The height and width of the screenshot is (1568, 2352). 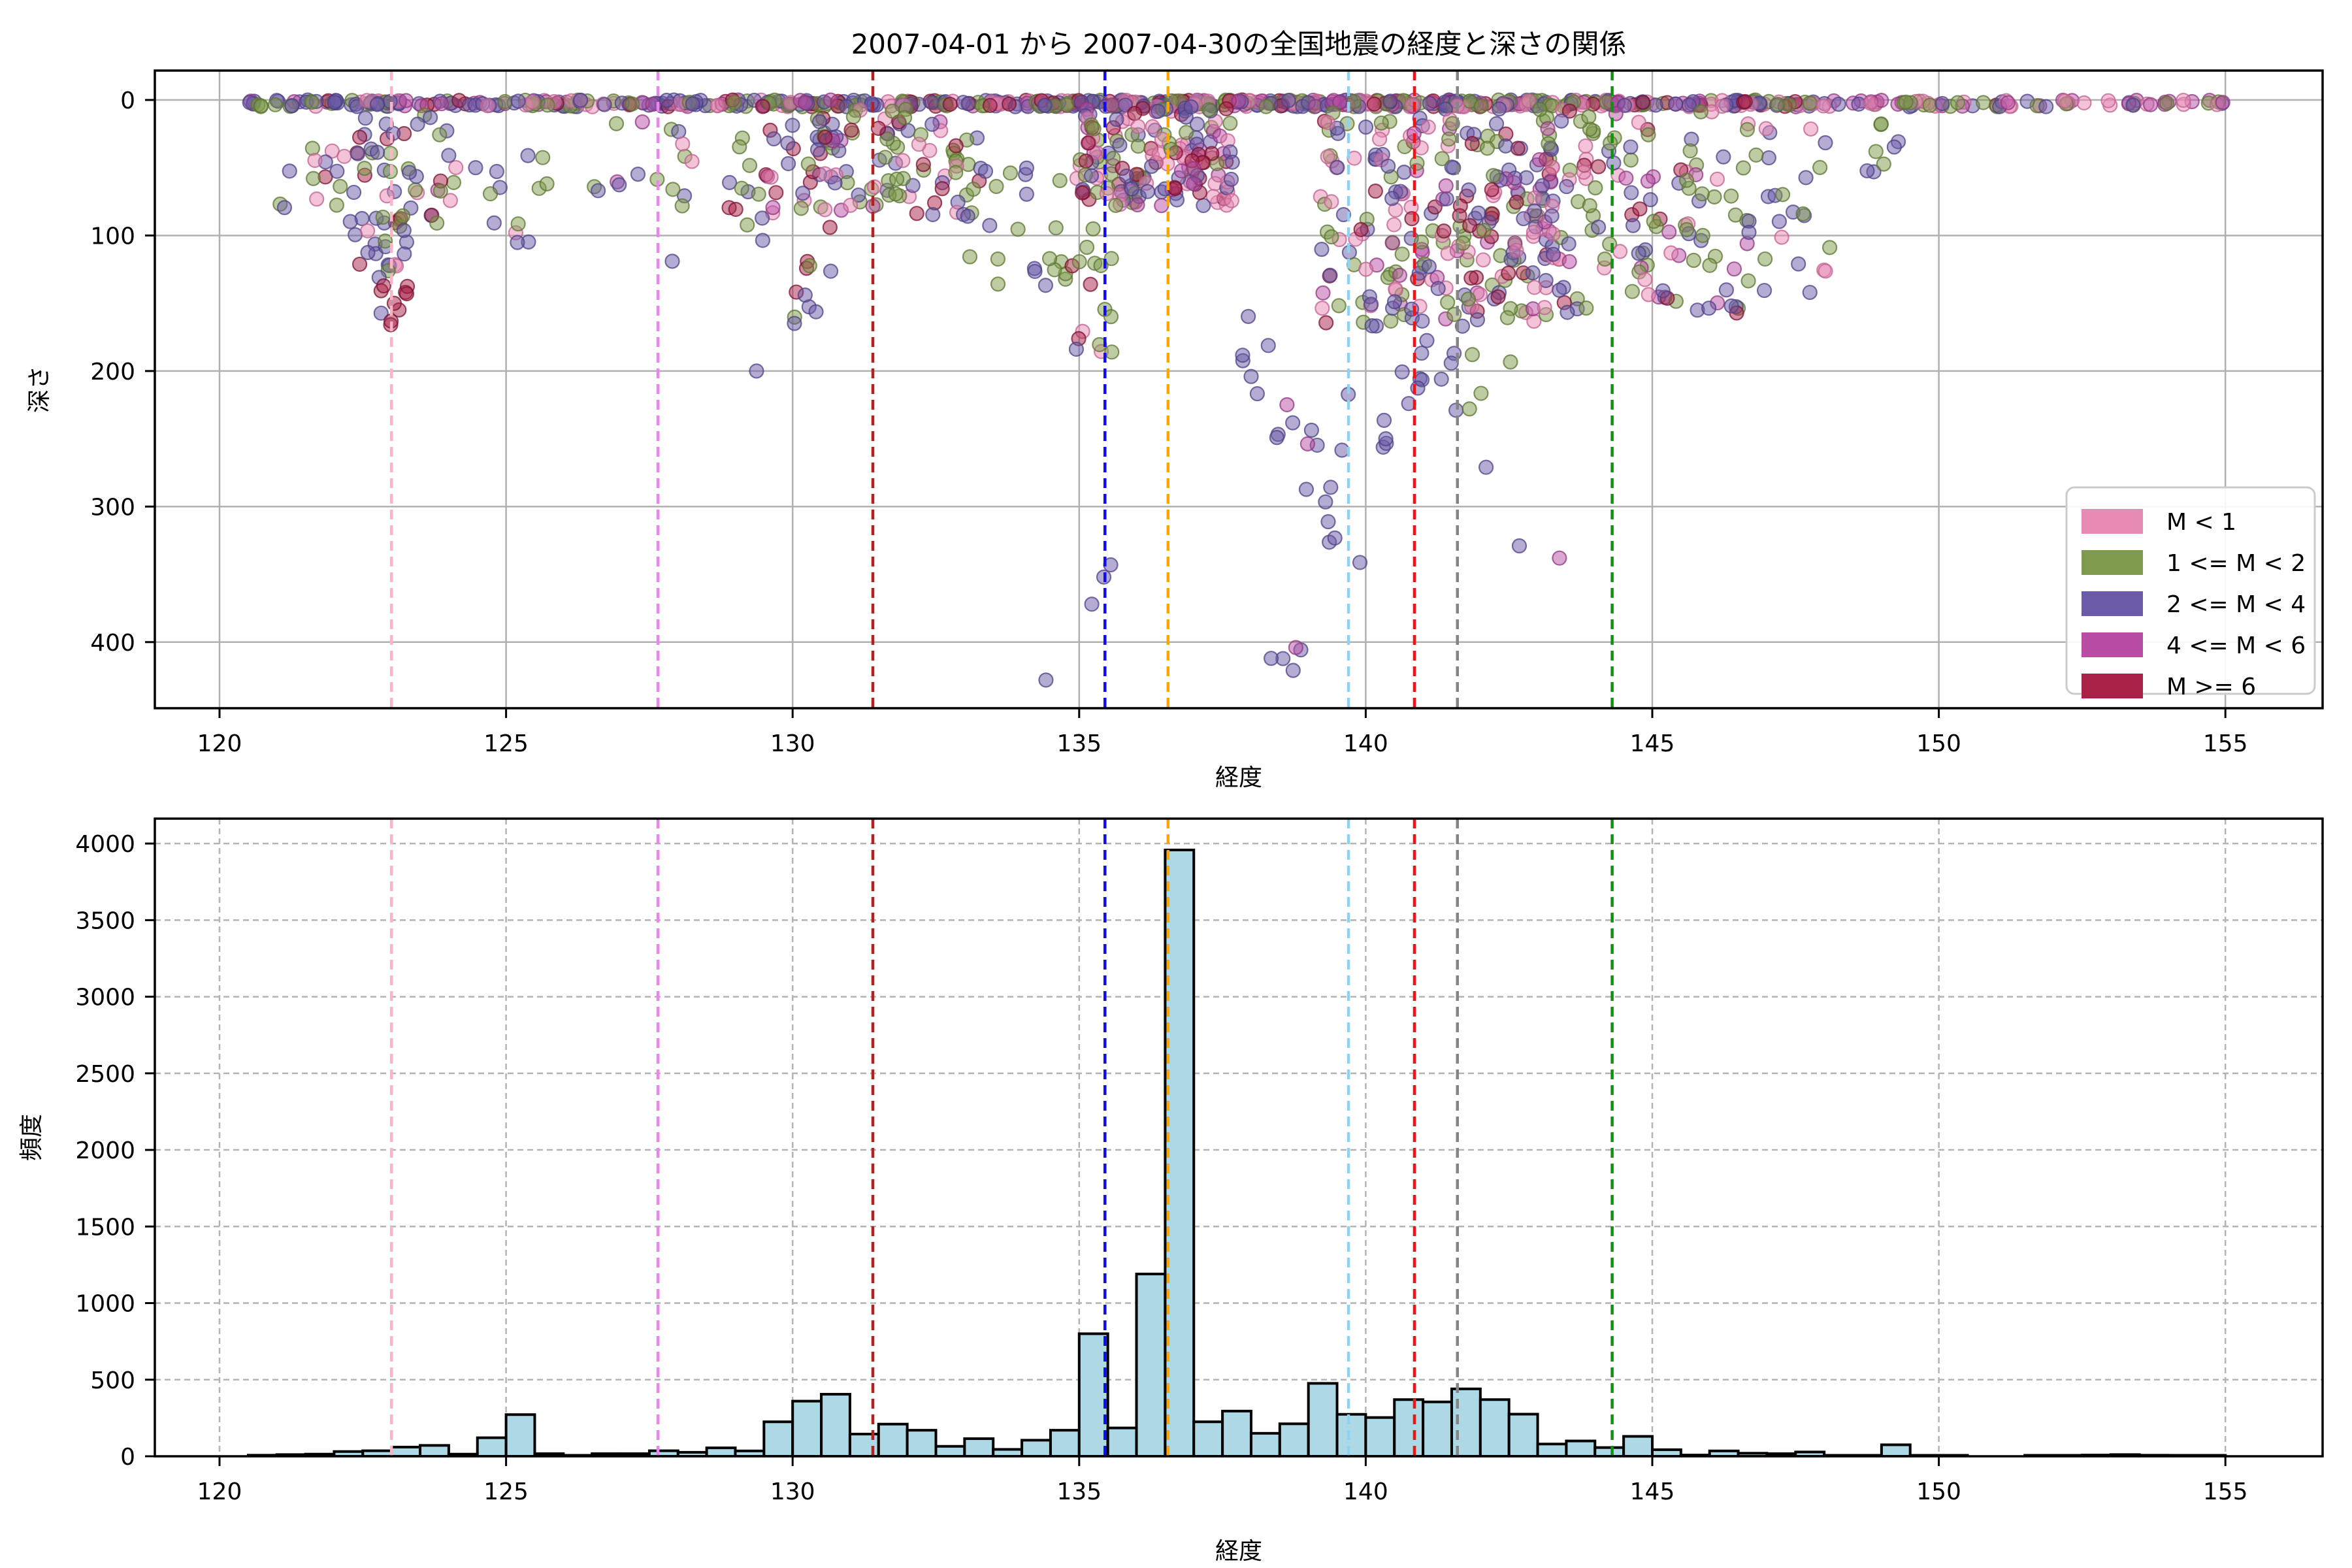 I want to click on histogram-xaxis-label: 経度, so click(x=1238, y=1551).